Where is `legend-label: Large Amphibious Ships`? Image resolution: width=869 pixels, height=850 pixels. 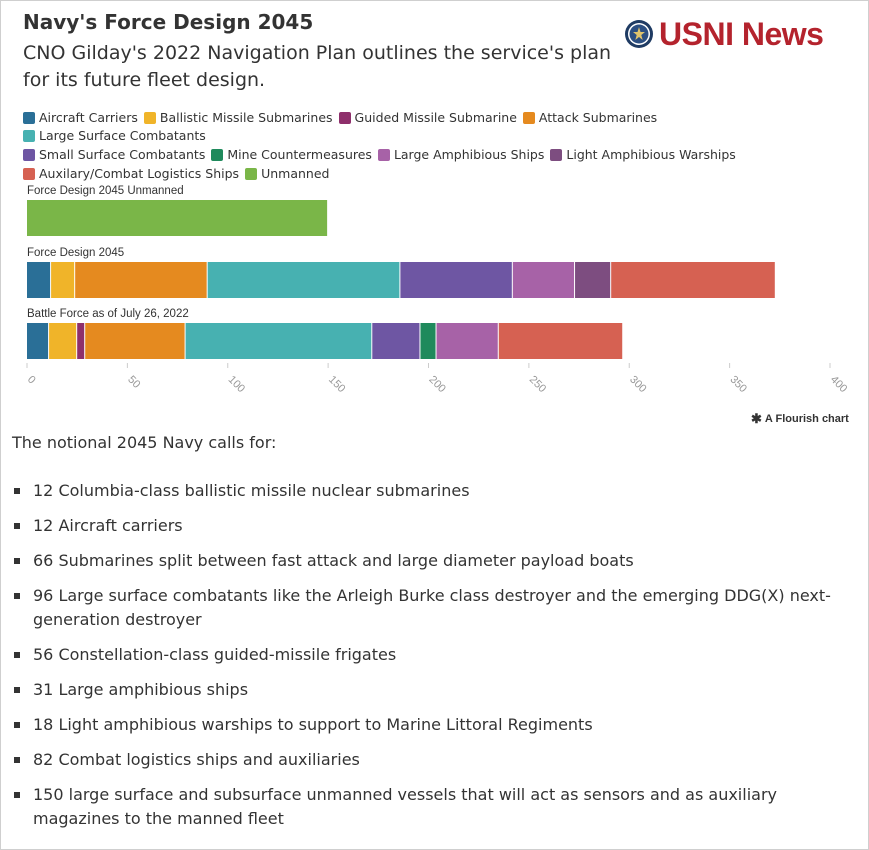
legend-label: Large Amphibious Ships is located at coordinates (469, 154).